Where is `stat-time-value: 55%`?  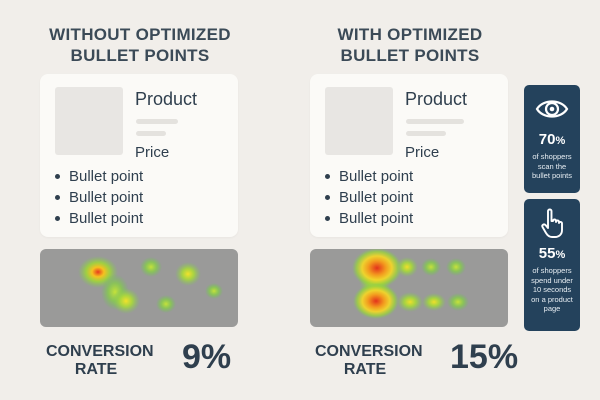
stat-time-value: 55% is located at coordinates (552, 253).